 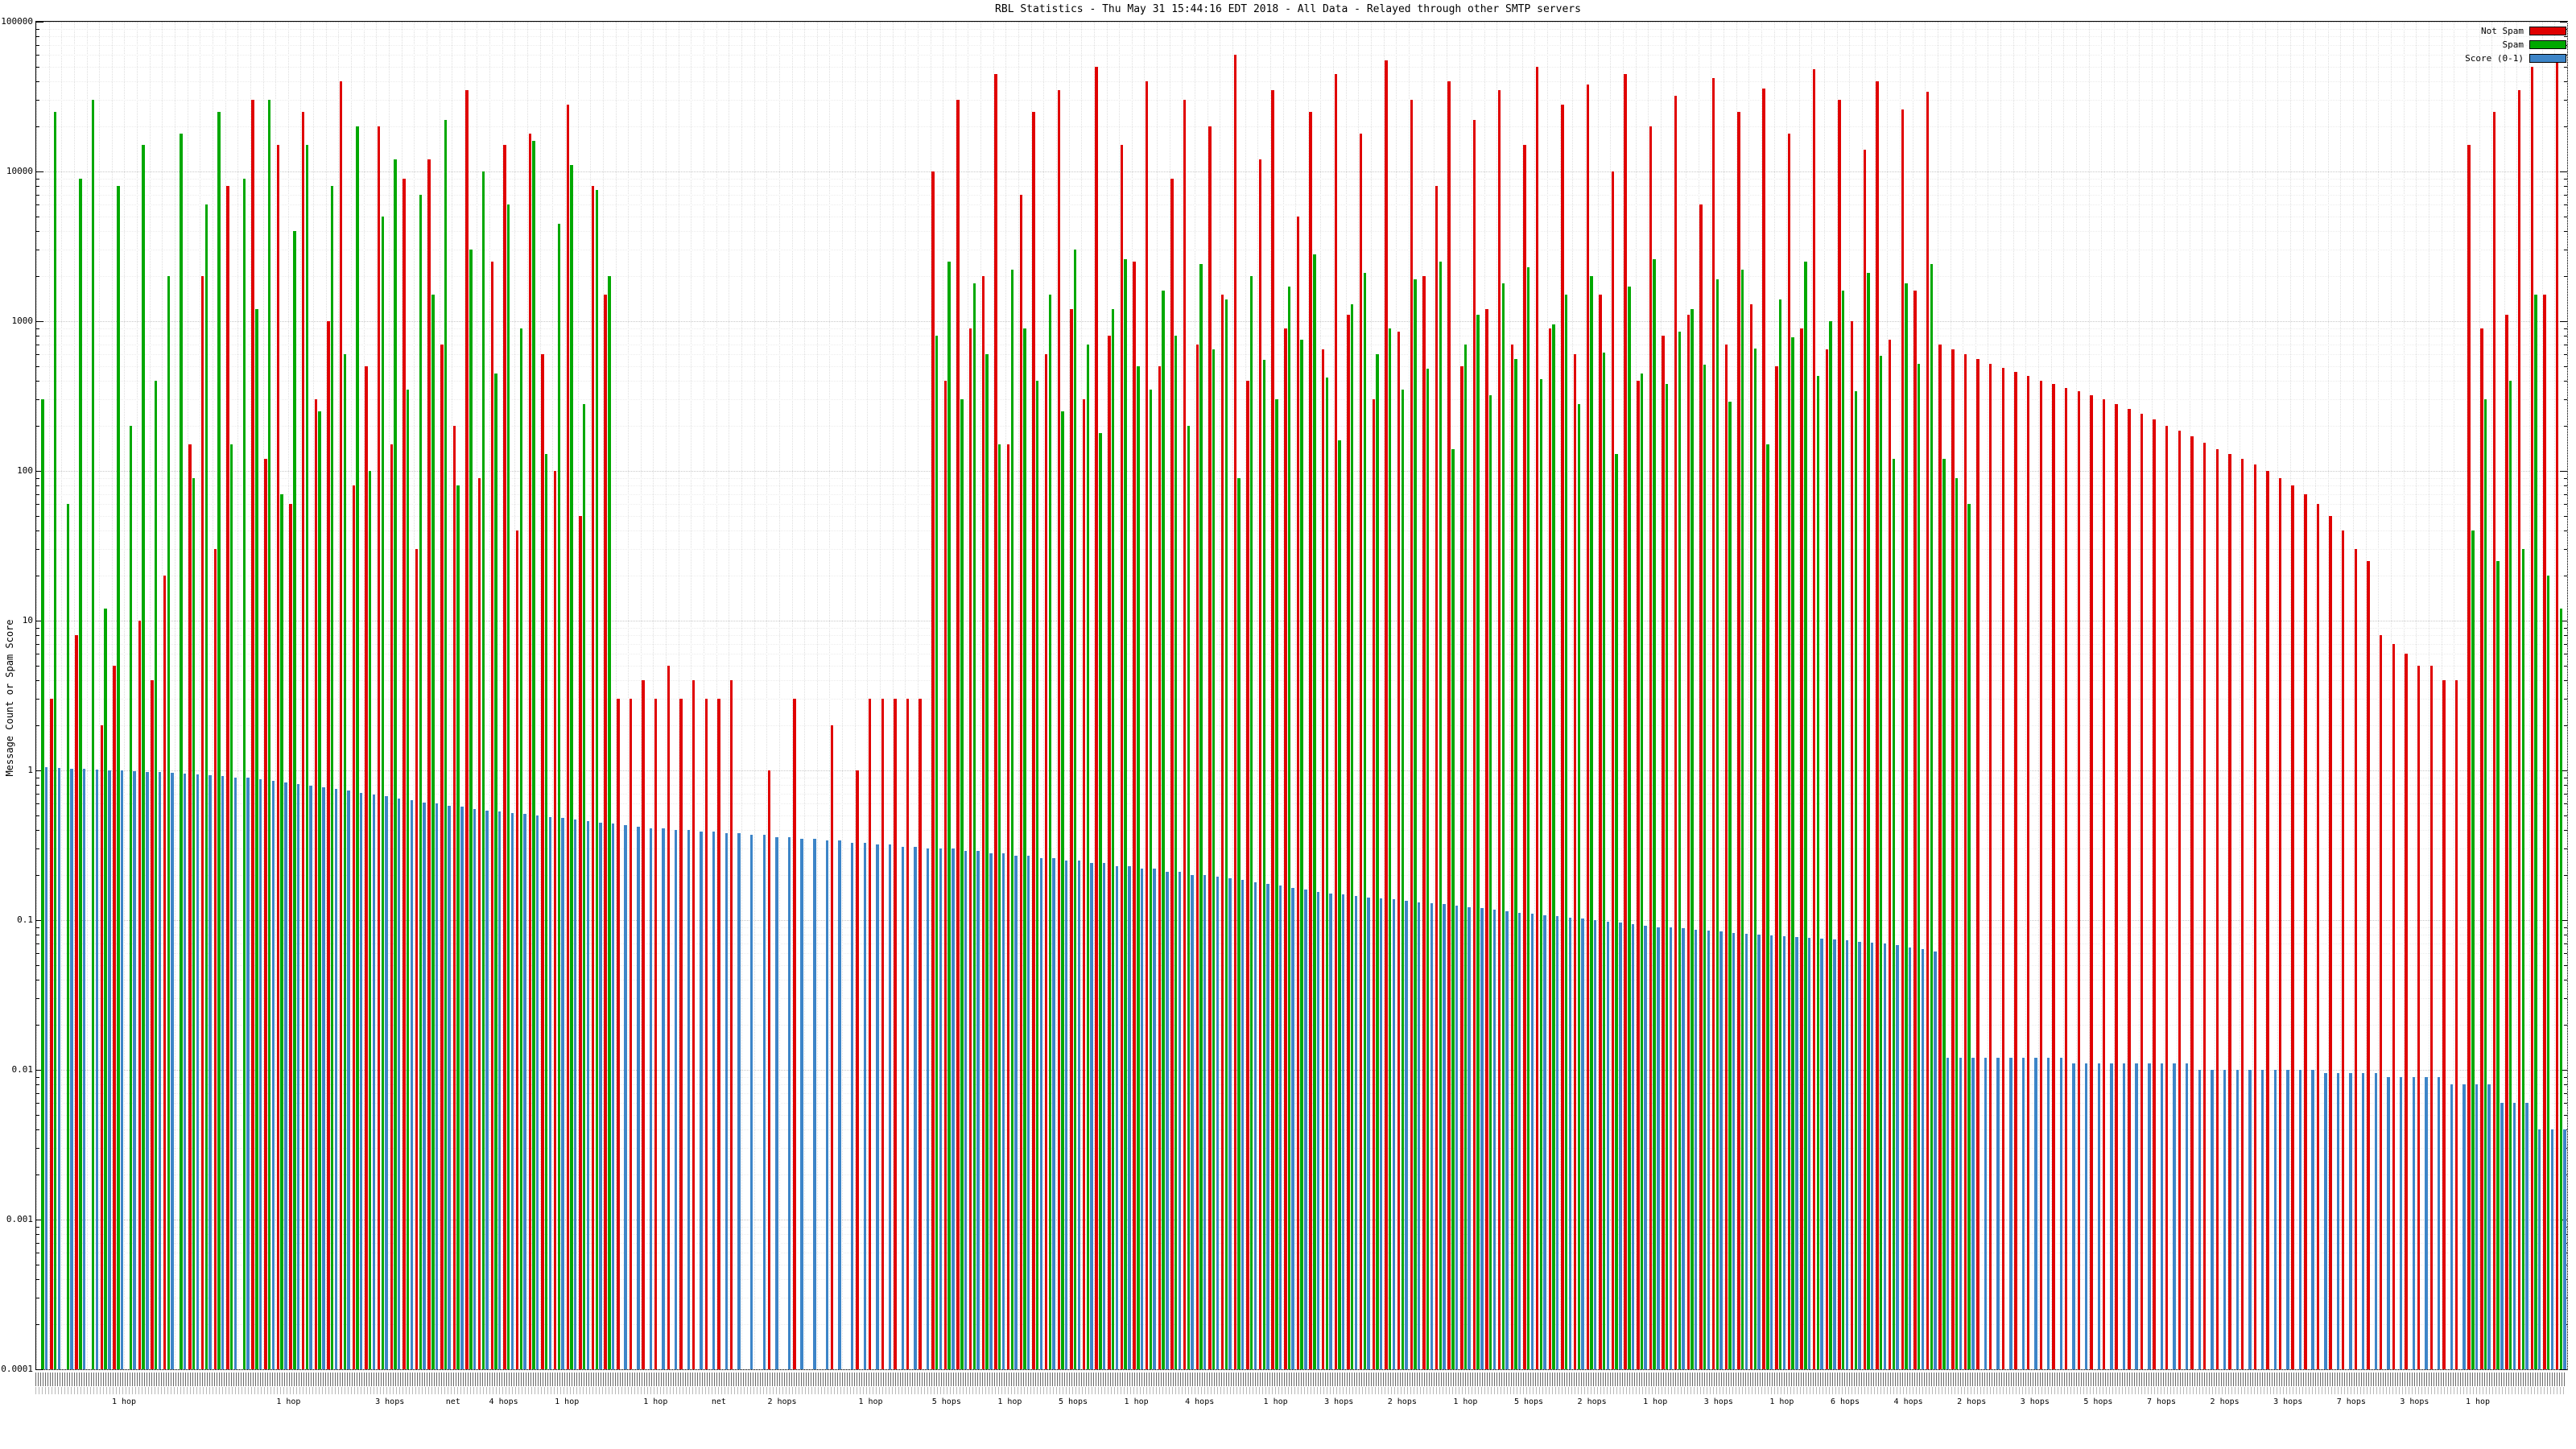 I want to click on y-tick-label: 1, so click(x=30, y=770).